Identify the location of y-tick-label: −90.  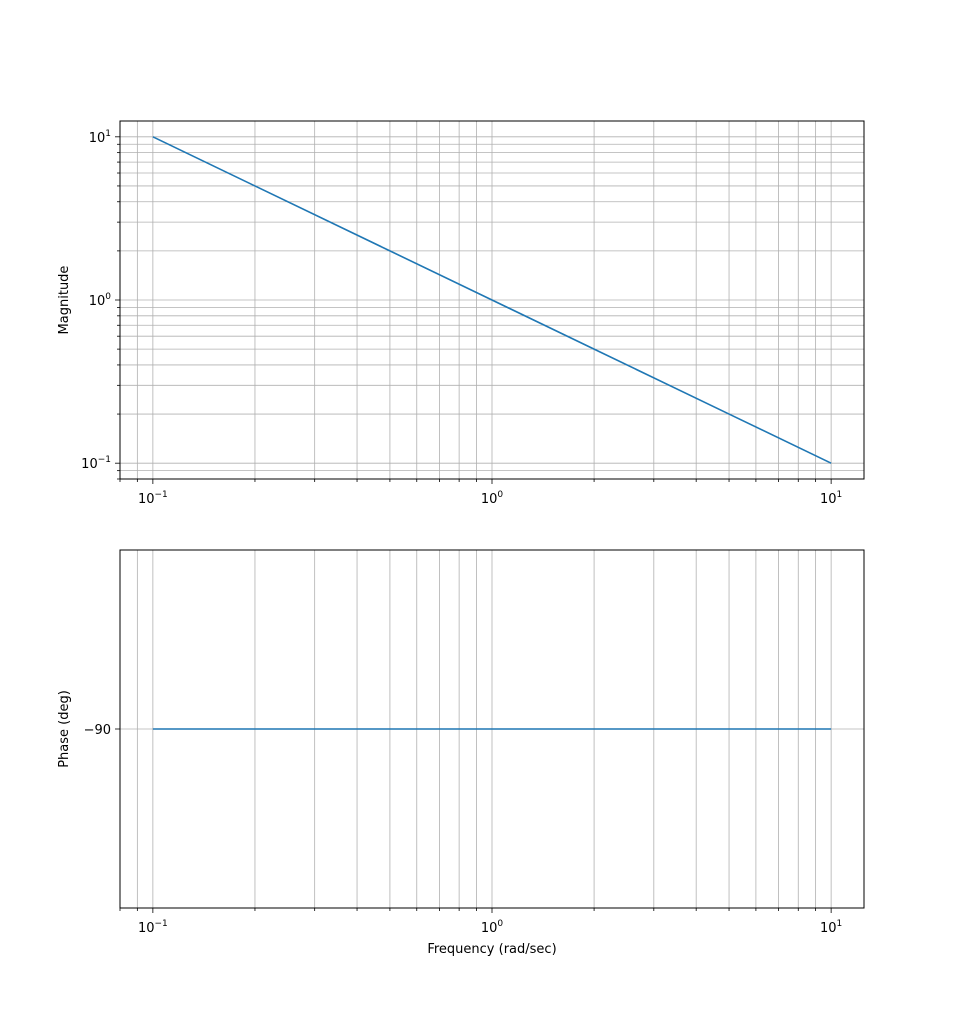
(97, 730).